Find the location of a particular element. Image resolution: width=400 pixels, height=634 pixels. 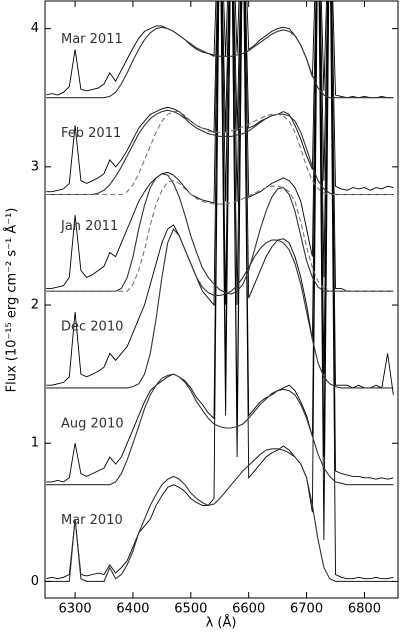

spectrum is located at coordinates (220, 50).